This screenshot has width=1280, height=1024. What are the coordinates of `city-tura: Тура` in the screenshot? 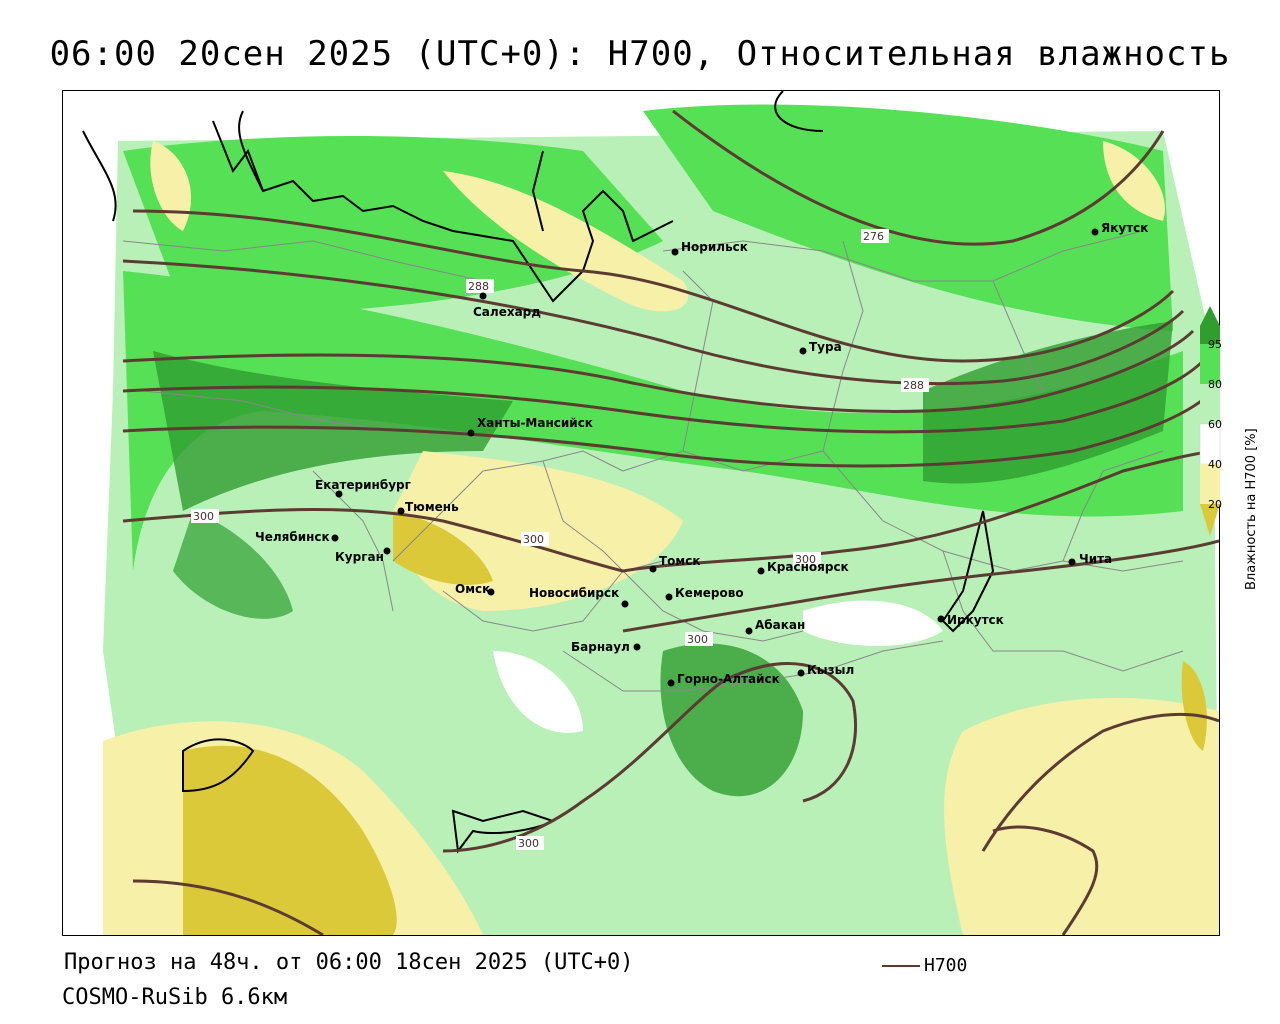 It's located at (820, 347).